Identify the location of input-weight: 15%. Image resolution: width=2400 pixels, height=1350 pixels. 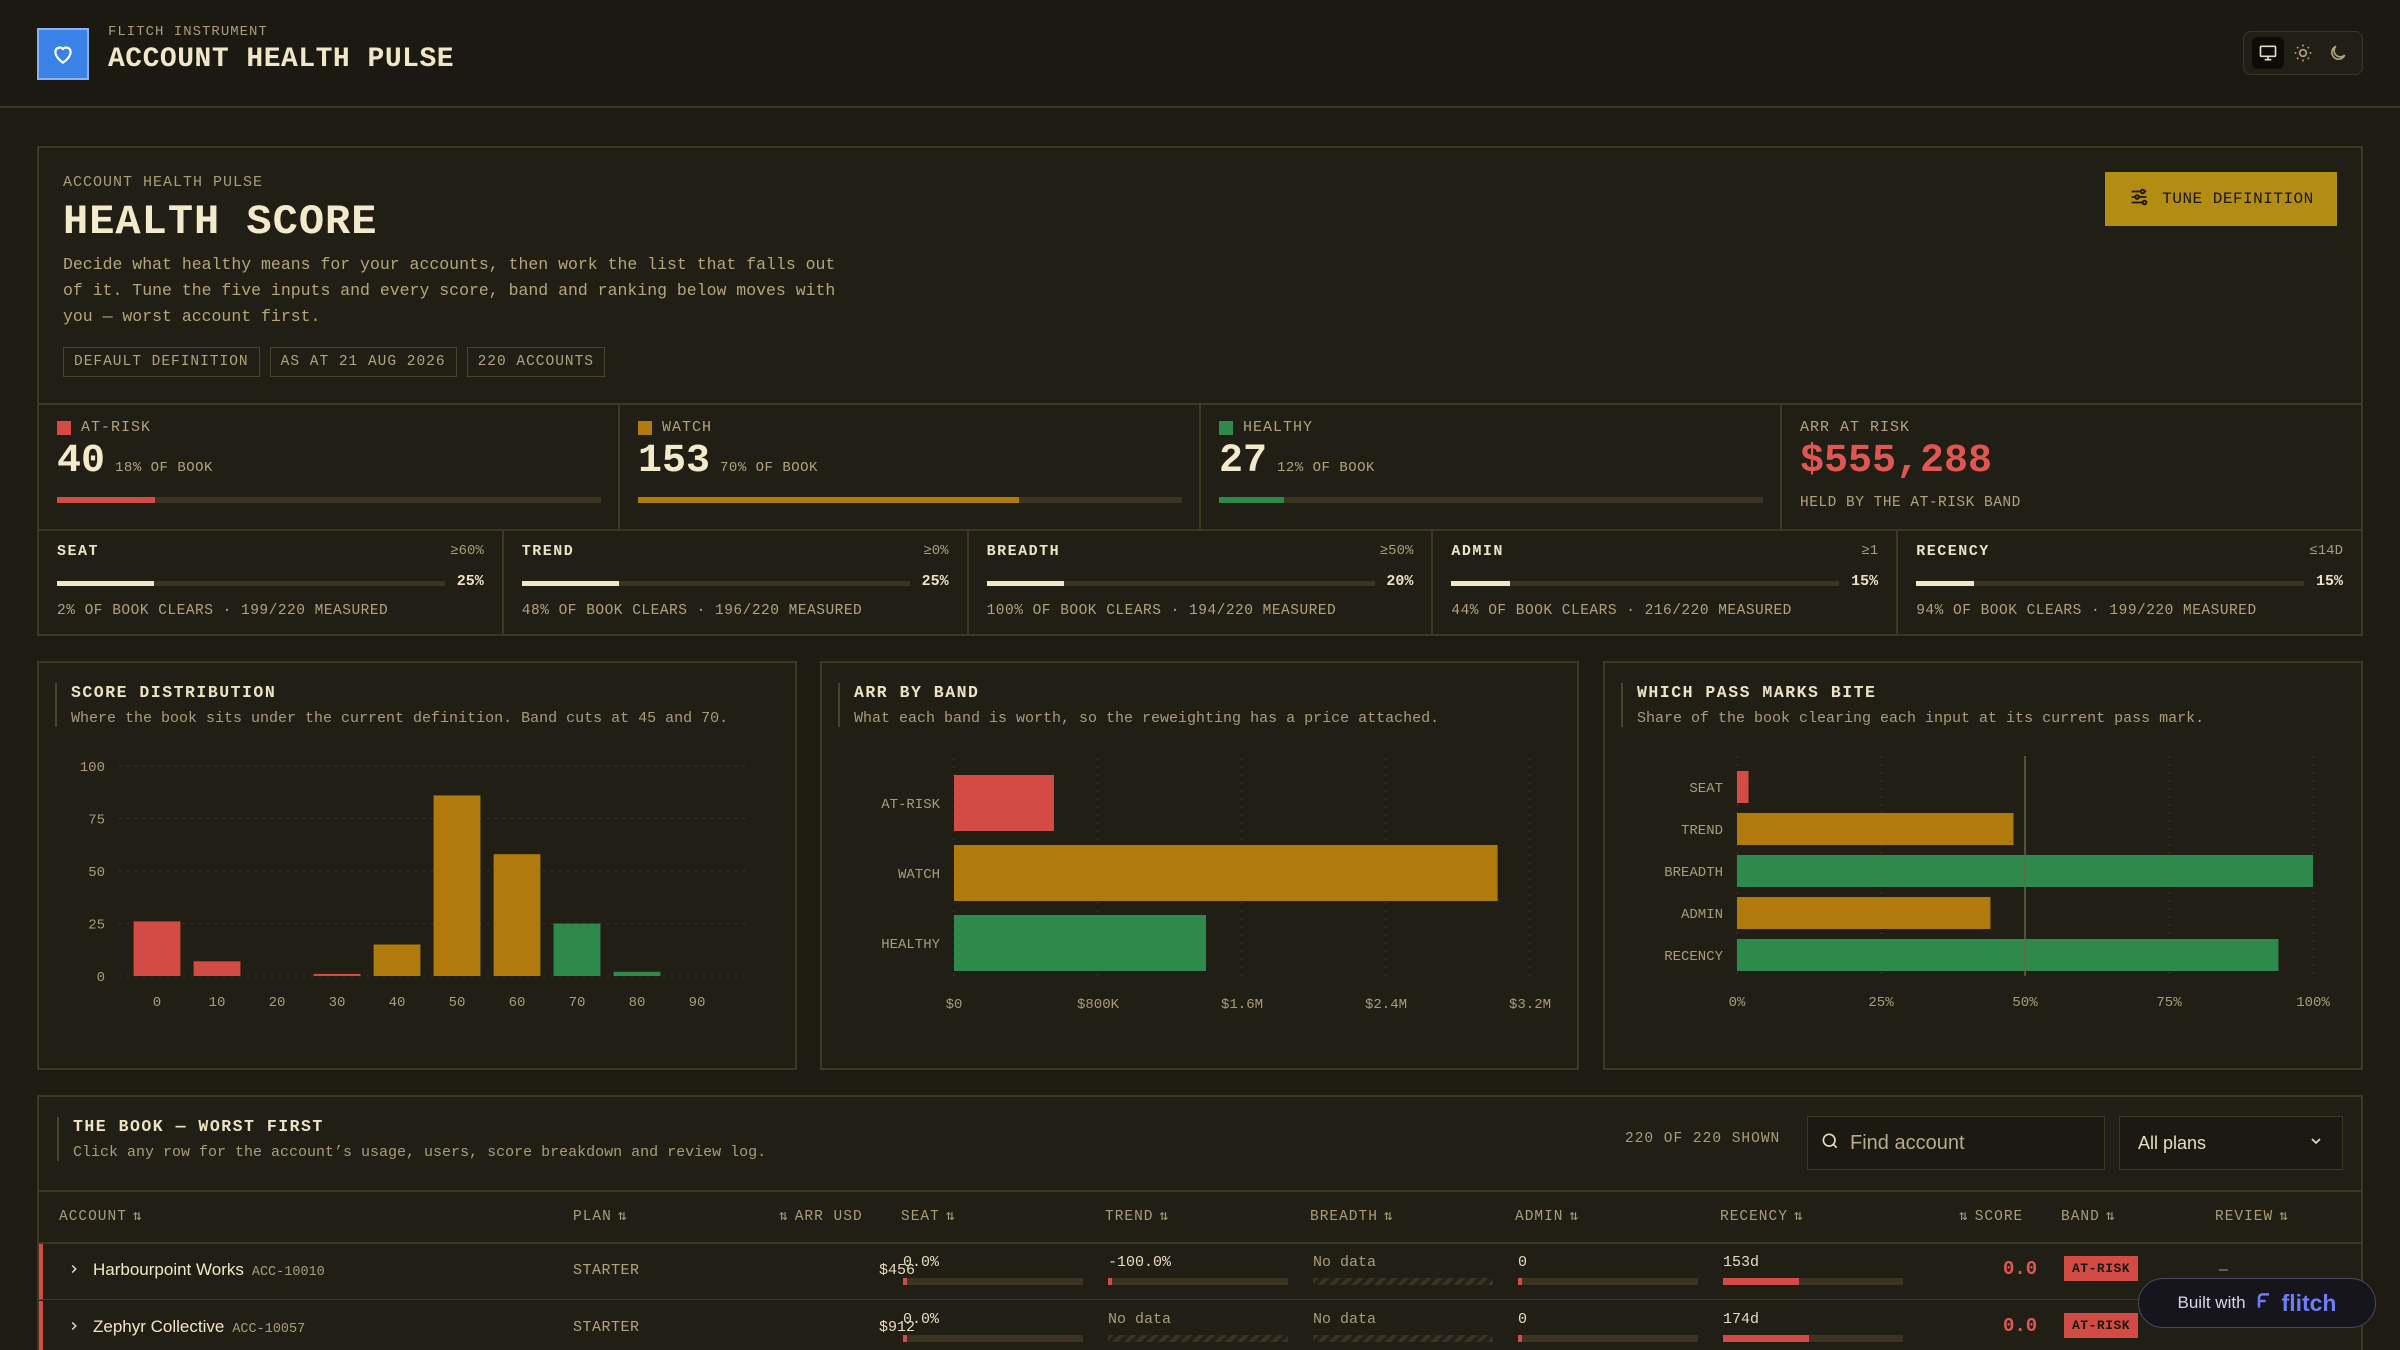
(2329, 581).